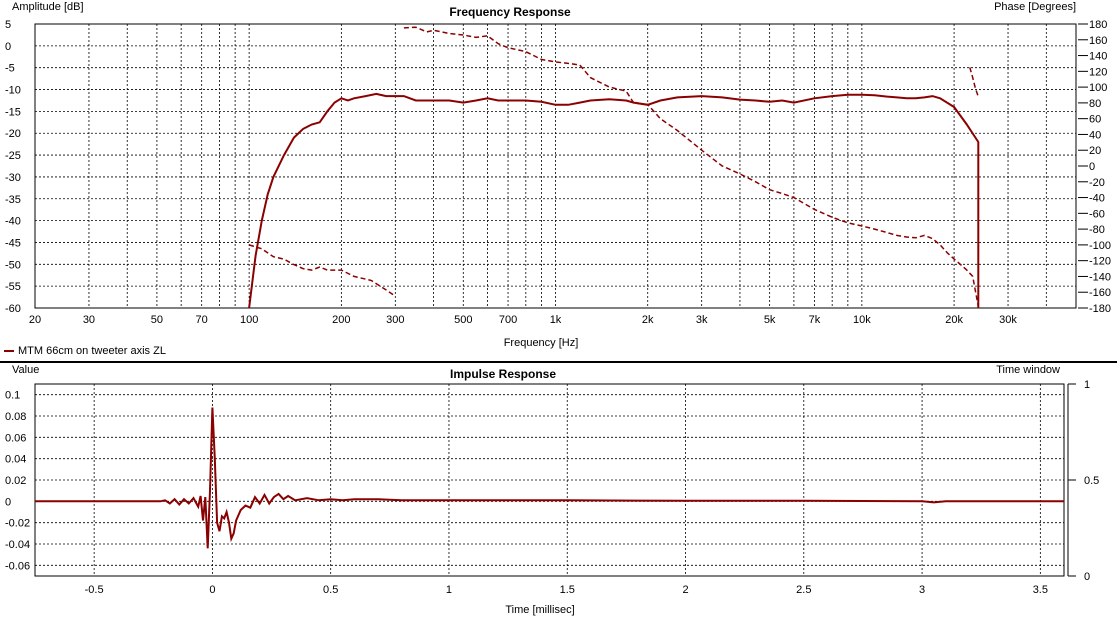 Image resolution: width=1117 pixels, height=632 pixels. What do you see at coordinates (1097, 183) in the screenshot?
I see `frequency-response-y2-tick: -20` at bounding box center [1097, 183].